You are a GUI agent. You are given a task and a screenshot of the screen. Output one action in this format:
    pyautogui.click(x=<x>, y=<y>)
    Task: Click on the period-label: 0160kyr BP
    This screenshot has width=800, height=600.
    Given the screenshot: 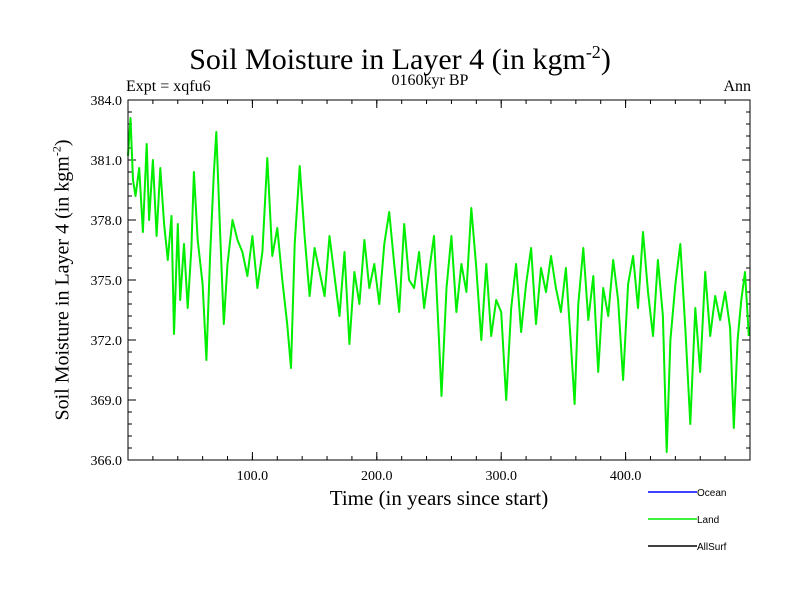 What is the action you would take?
    pyautogui.click(x=430, y=80)
    